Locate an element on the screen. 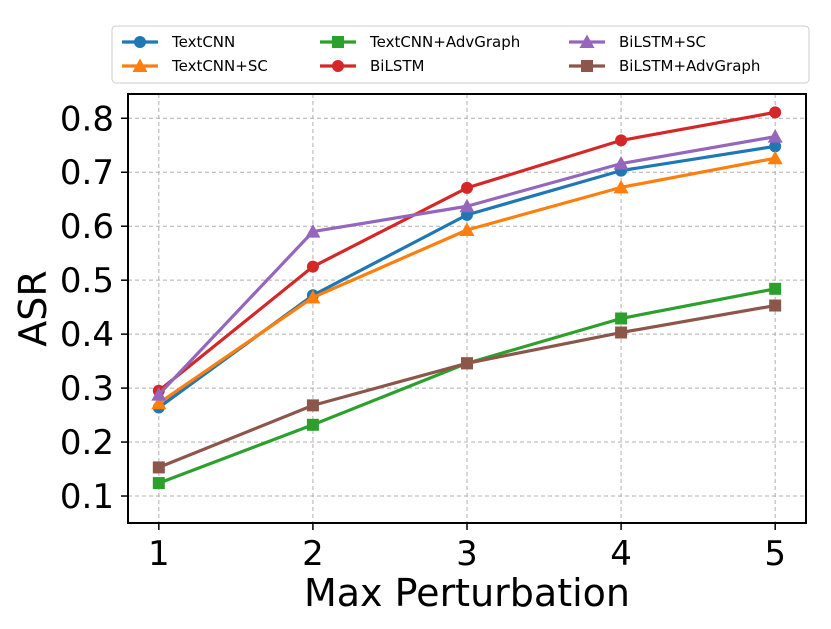 The height and width of the screenshot is (629, 831). x-axis-title: Max Perturbation is located at coordinates (467, 593).